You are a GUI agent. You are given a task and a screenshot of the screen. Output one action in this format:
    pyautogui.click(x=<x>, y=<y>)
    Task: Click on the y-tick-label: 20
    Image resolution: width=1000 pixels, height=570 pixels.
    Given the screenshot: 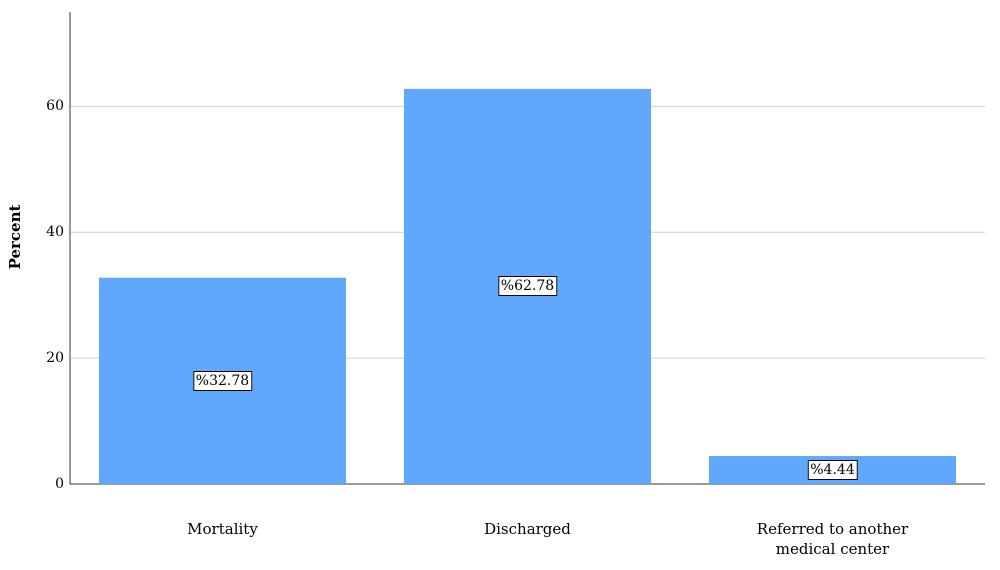 What is the action you would take?
    pyautogui.click(x=55, y=358)
    